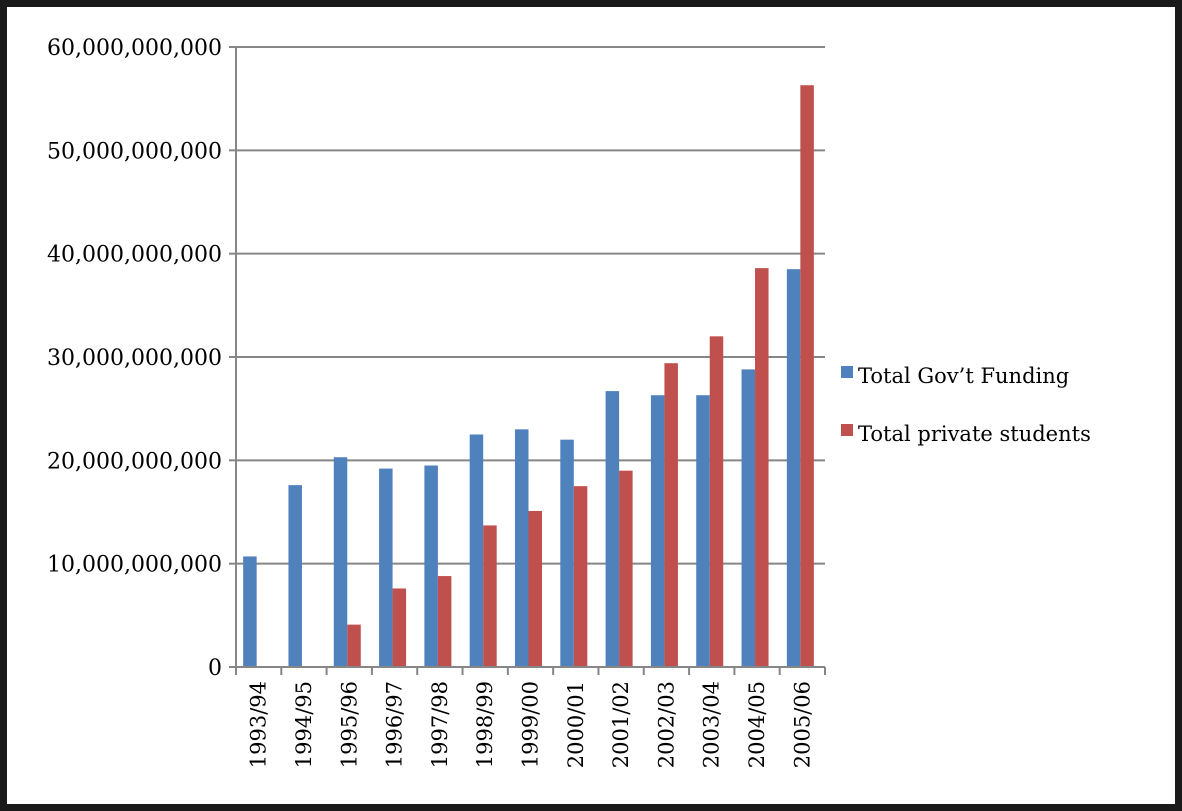  What do you see at coordinates (440, 724) in the screenshot?
I see `x-tick-label: 1997/98` at bounding box center [440, 724].